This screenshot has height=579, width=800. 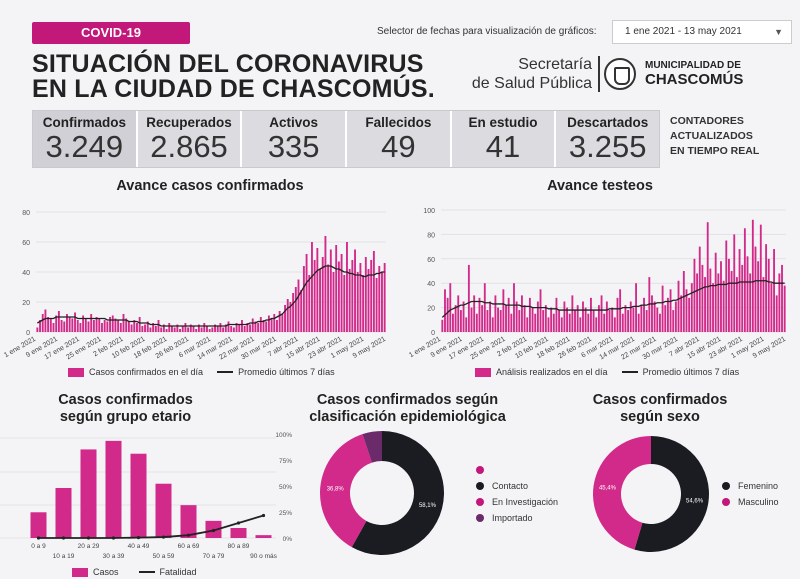 I want to click on date-range-selector: 1 ene 2021 - 13 may 2021 ▼, so click(x=702, y=32).